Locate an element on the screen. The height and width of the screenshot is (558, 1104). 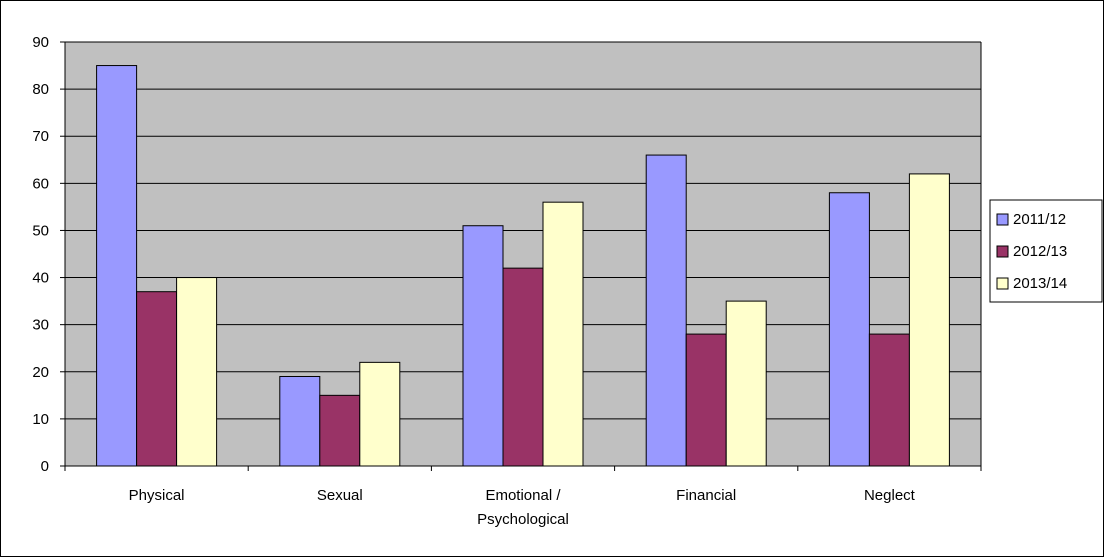
y-tick-label: 50 is located at coordinates (40, 230).